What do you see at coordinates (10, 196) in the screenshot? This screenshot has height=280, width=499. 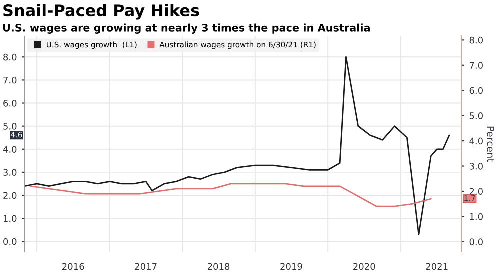 I see `y-tick-label: 2.0` at bounding box center [10, 196].